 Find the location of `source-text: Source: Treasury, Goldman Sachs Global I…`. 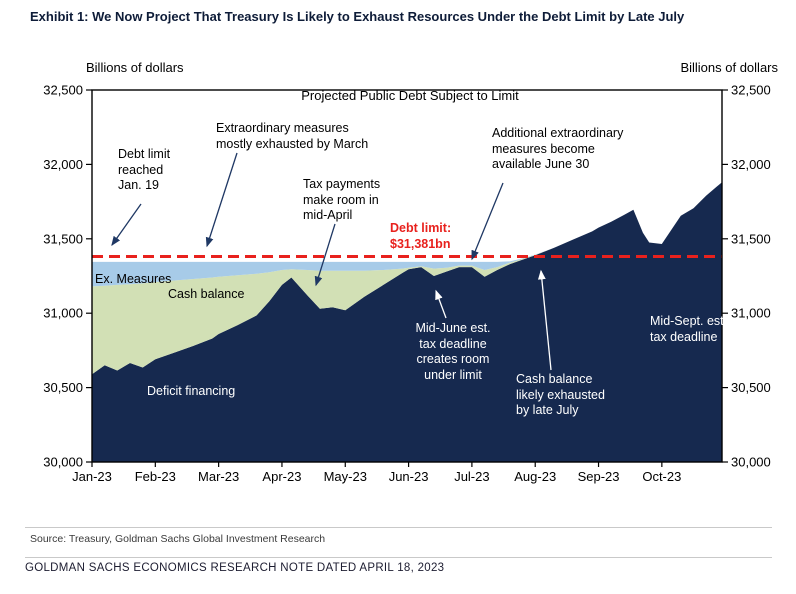

source-text: Source: Treasury, Goldman Sachs Global I… is located at coordinates (178, 539).